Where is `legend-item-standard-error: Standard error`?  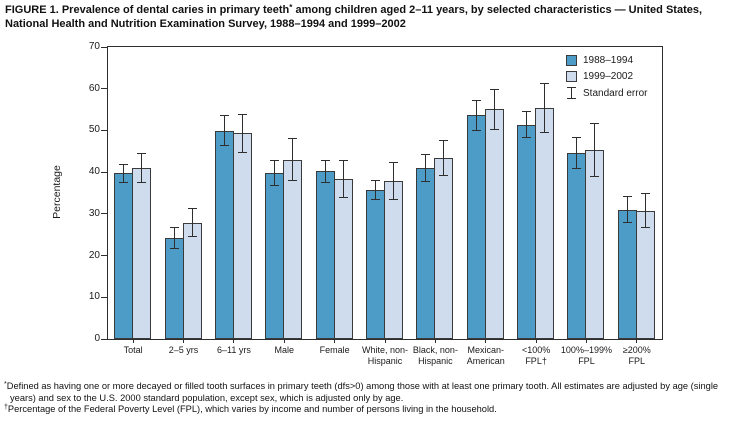 legend-item-standard-error: Standard error is located at coordinates (606, 93).